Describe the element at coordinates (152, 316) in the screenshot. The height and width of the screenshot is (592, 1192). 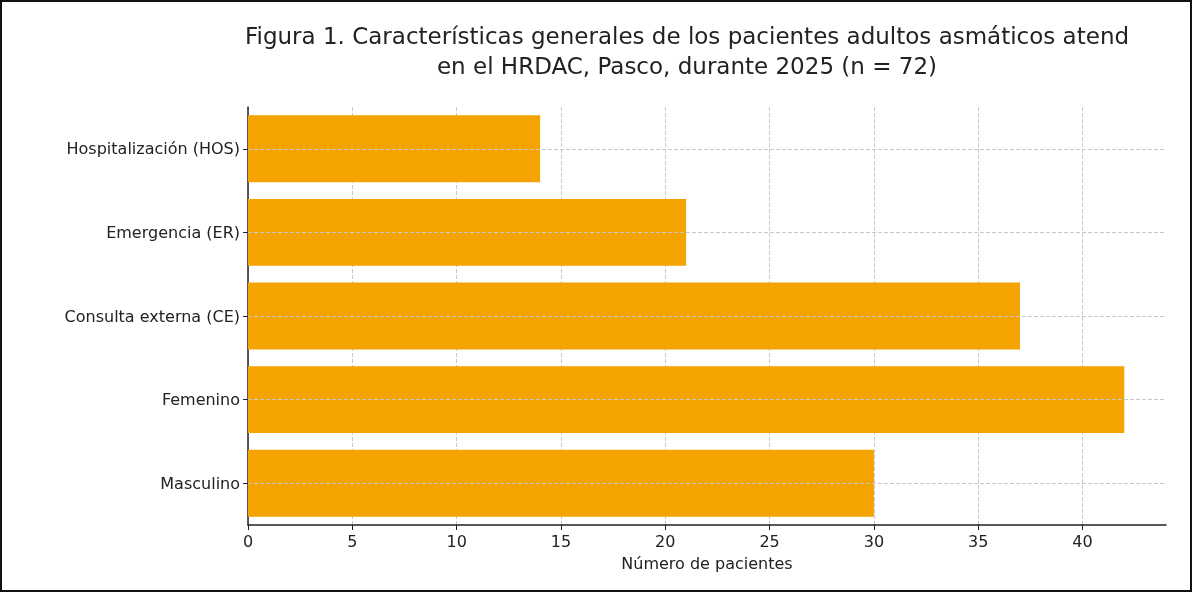
I see `y-tick-label: Consulta externa (CE)` at that location.